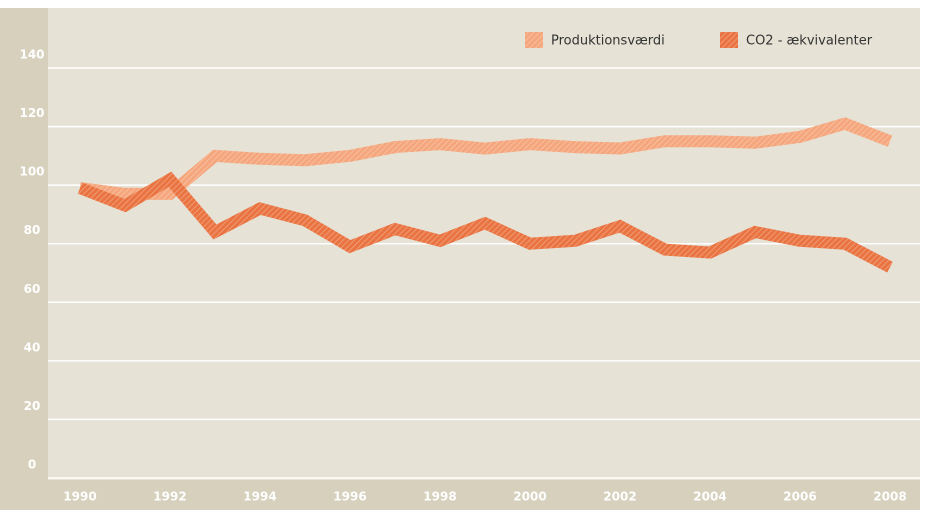 The height and width of the screenshot is (521, 930). What do you see at coordinates (32, 289) in the screenshot?
I see `y-tick-label: 60` at bounding box center [32, 289].